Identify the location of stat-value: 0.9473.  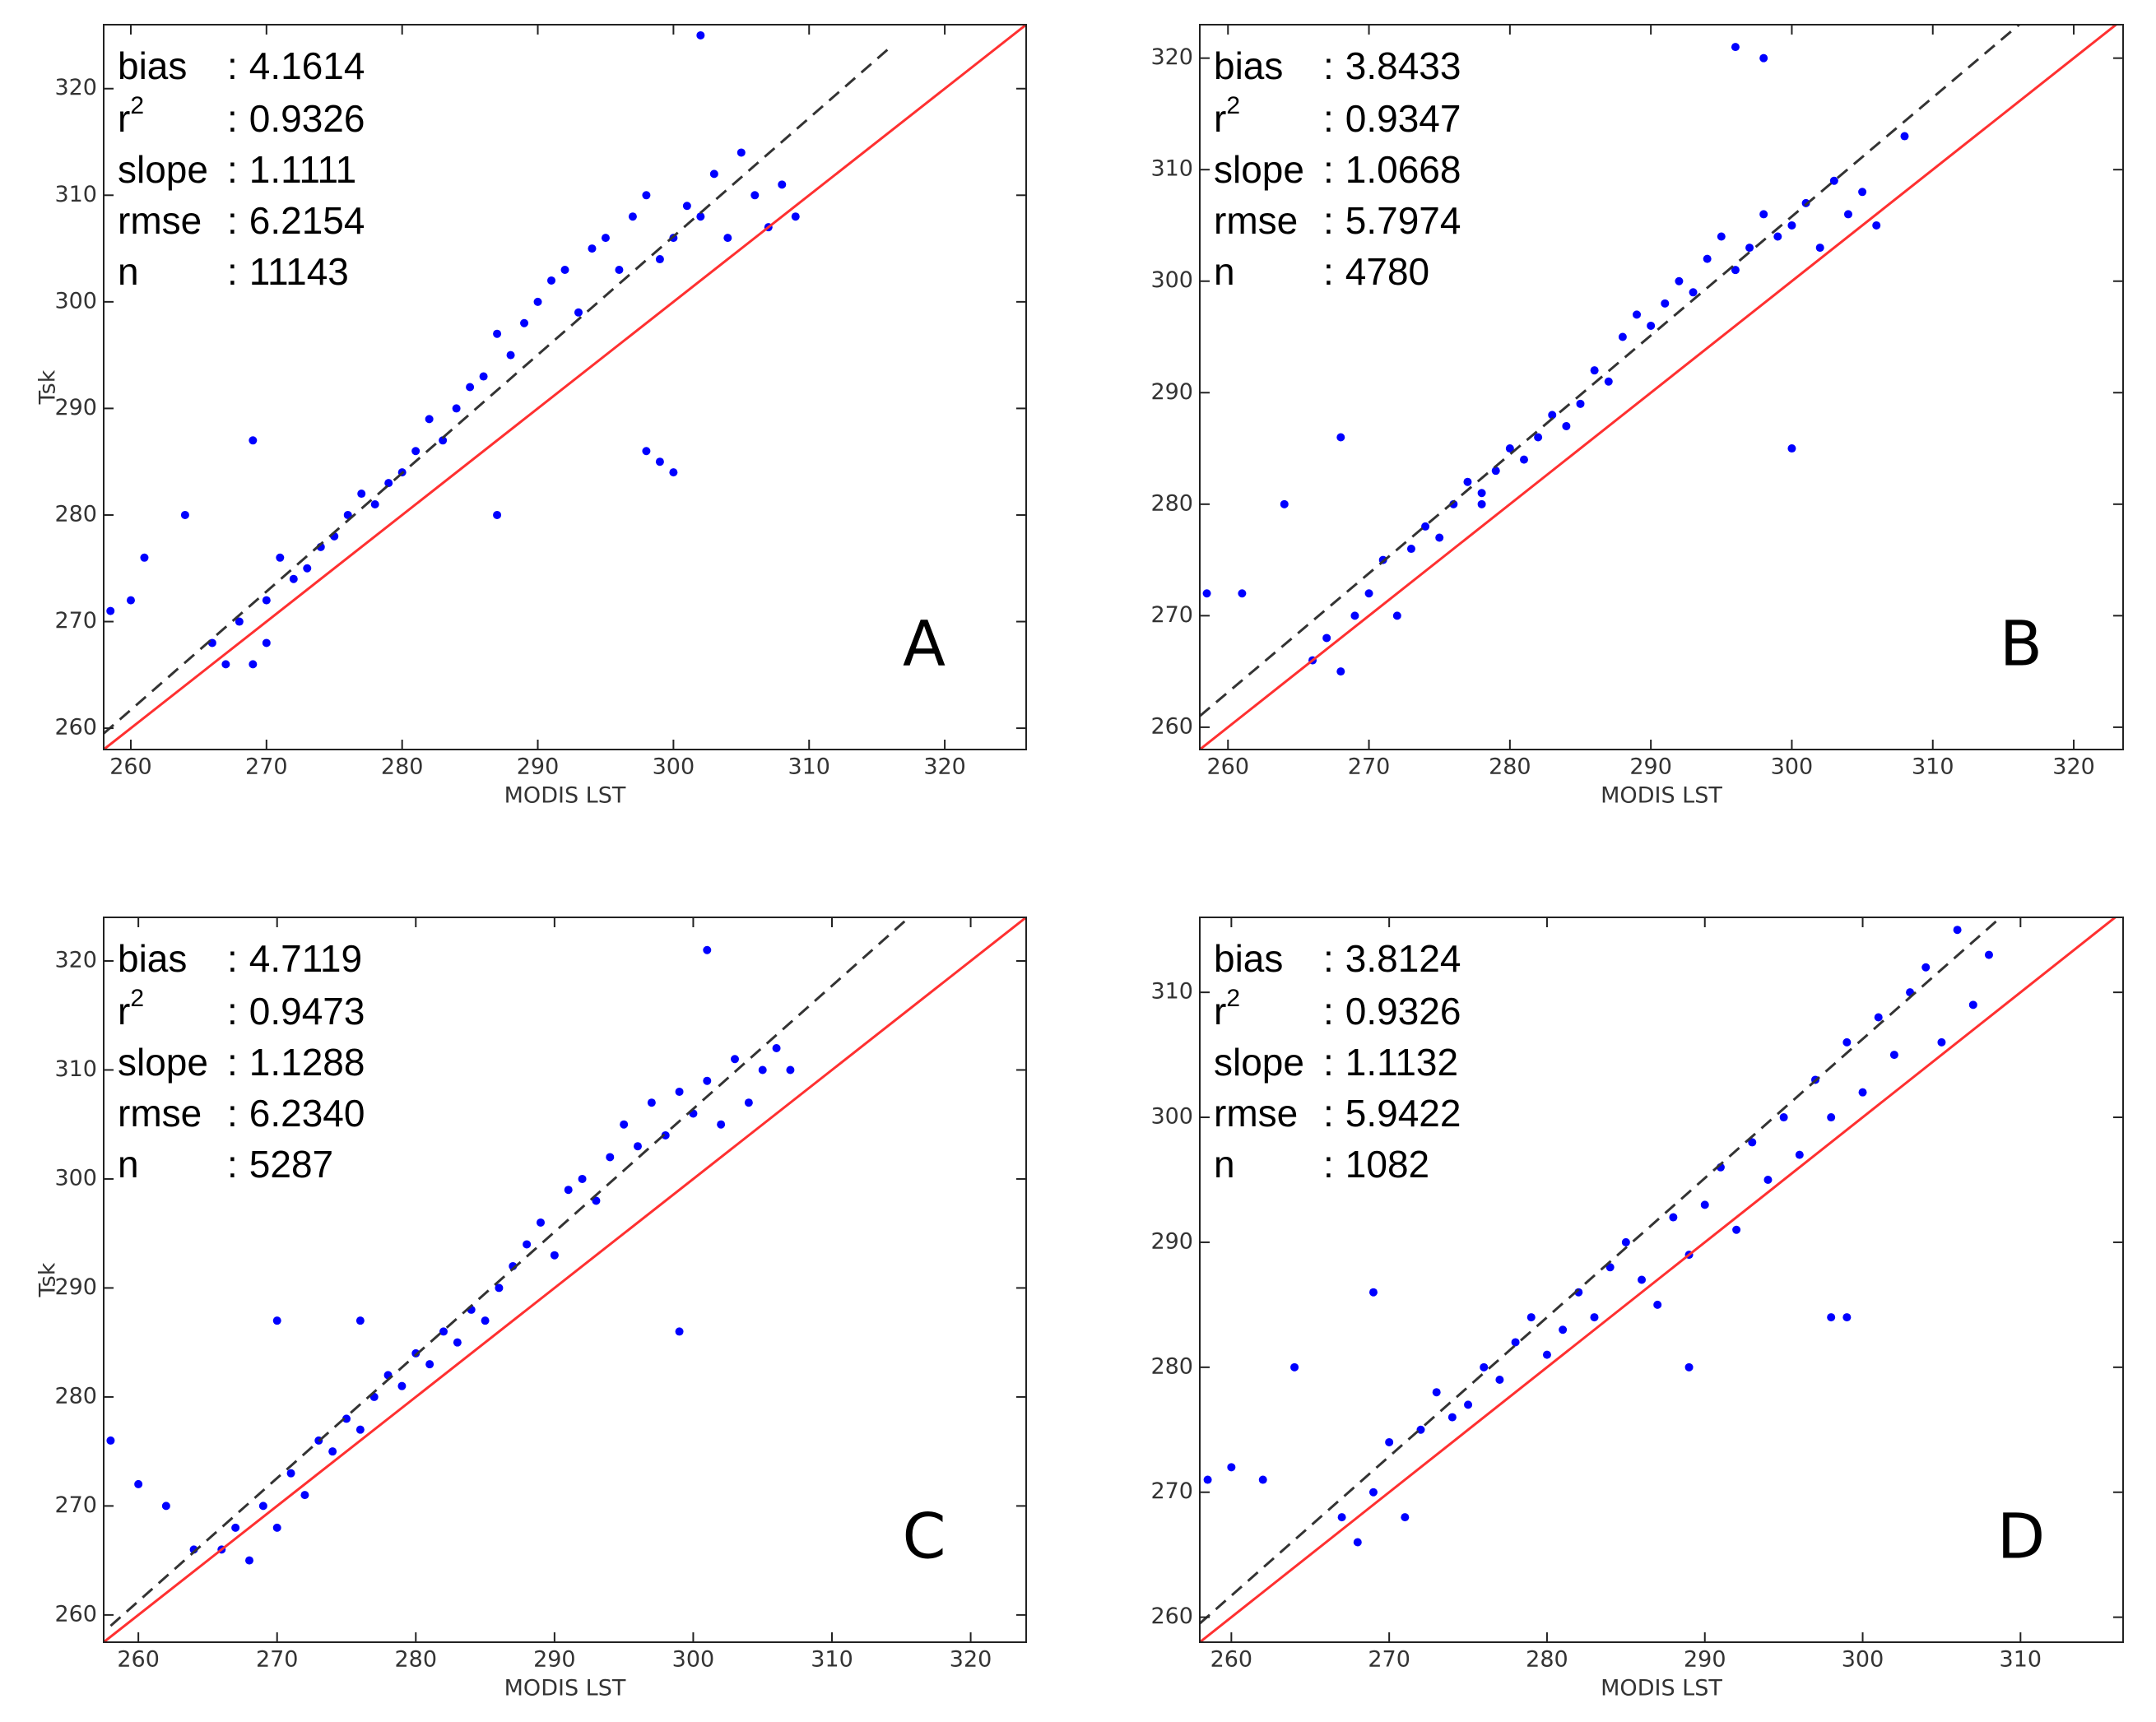
(307, 1011).